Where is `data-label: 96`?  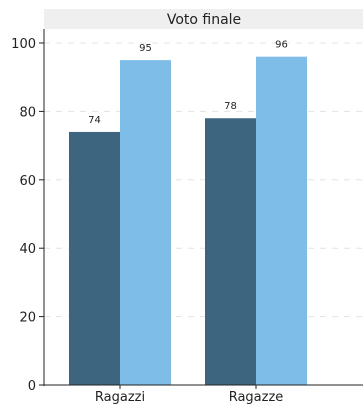 data-label: 96 is located at coordinates (281, 45).